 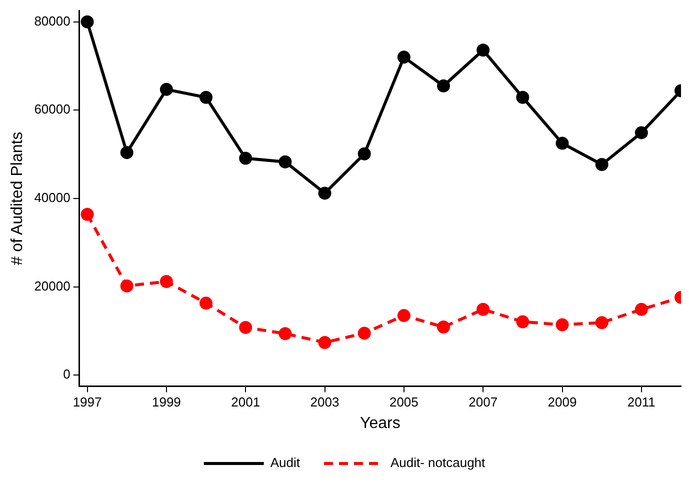 I want to click on y-tick-label: 40000, so click(x=52, y=198).